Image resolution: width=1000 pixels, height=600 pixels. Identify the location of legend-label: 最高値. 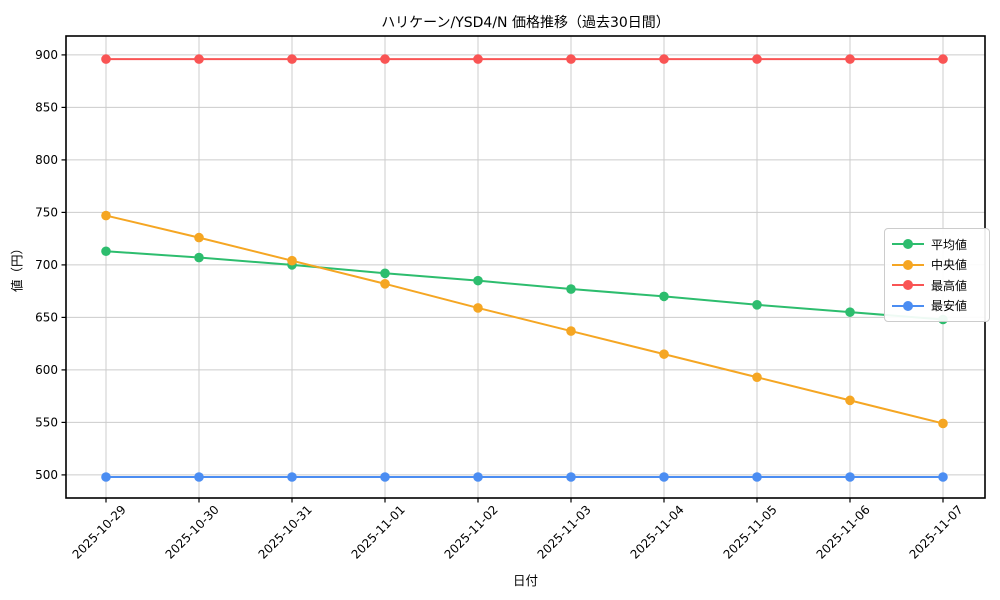
(949, 285).